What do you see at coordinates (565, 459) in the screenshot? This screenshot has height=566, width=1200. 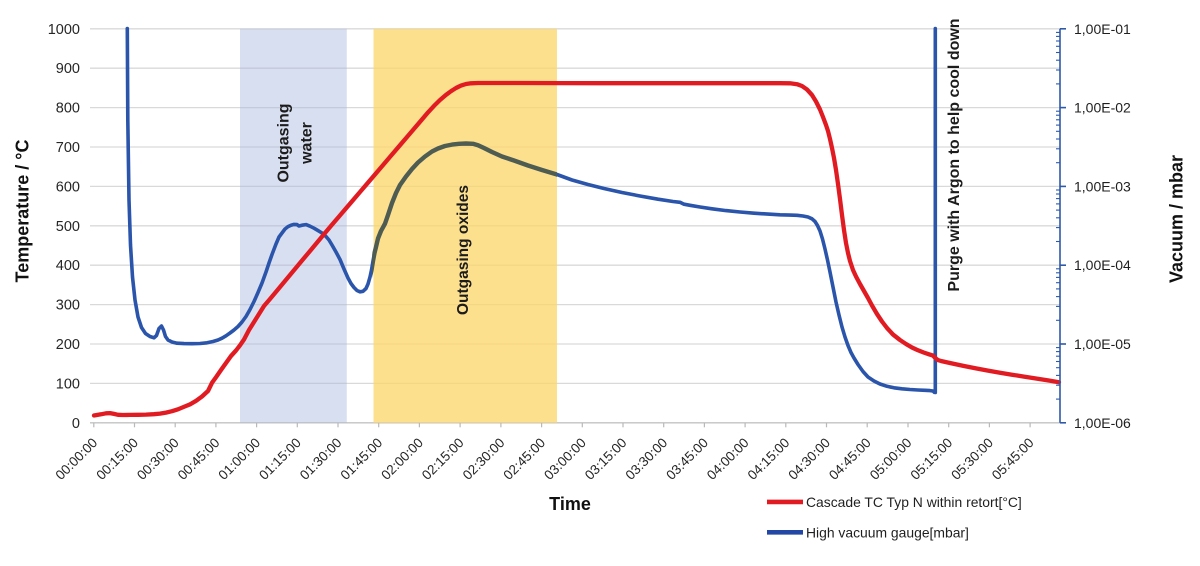 I see `svg-text: 03:00:00` at bounding box center [565, 459].